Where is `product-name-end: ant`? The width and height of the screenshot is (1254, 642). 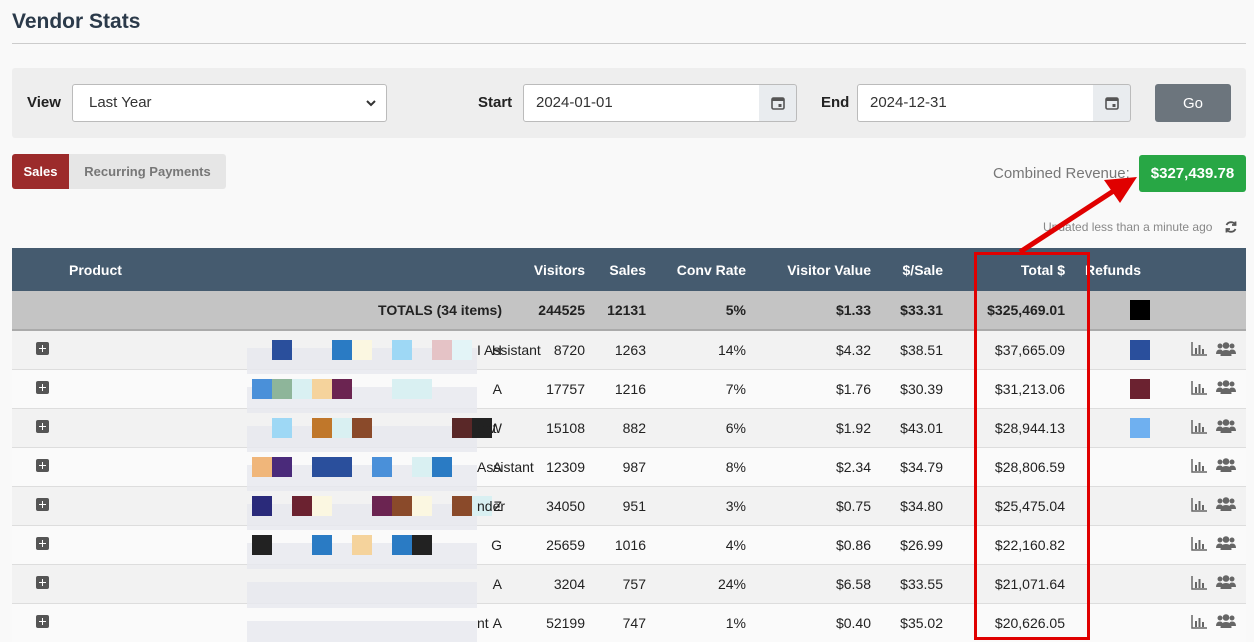
product-name-end: ant is located at coordinates (487, 427).